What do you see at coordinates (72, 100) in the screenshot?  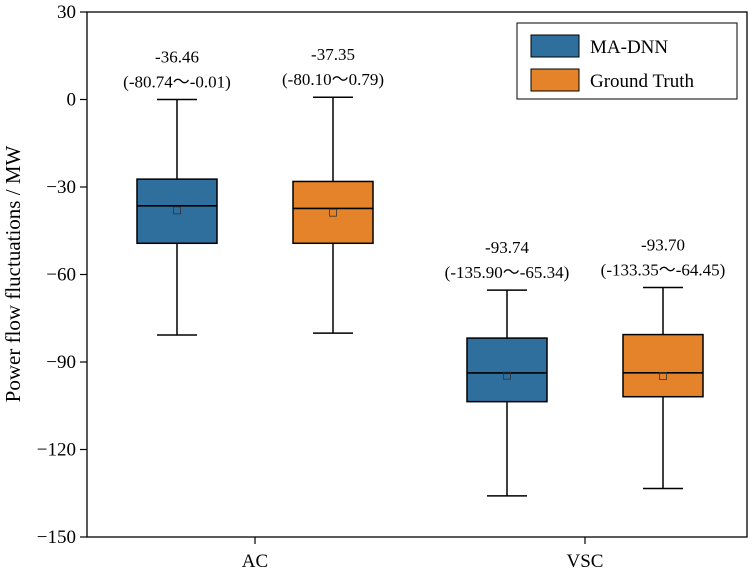 I see `y-tick-label: 0` at bounding box center [72, 100].